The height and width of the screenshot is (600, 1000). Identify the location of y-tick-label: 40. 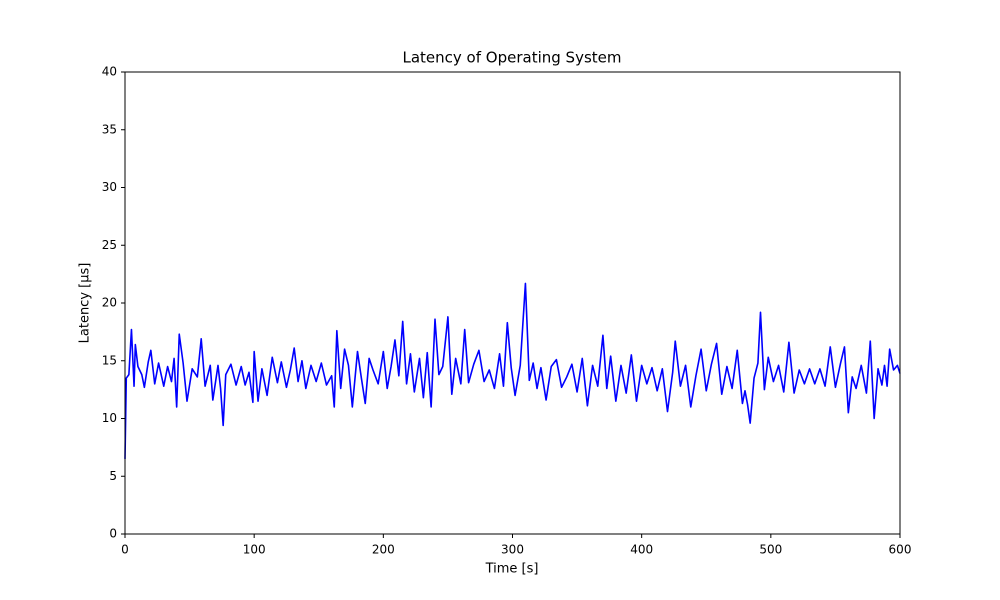
(109, 72).